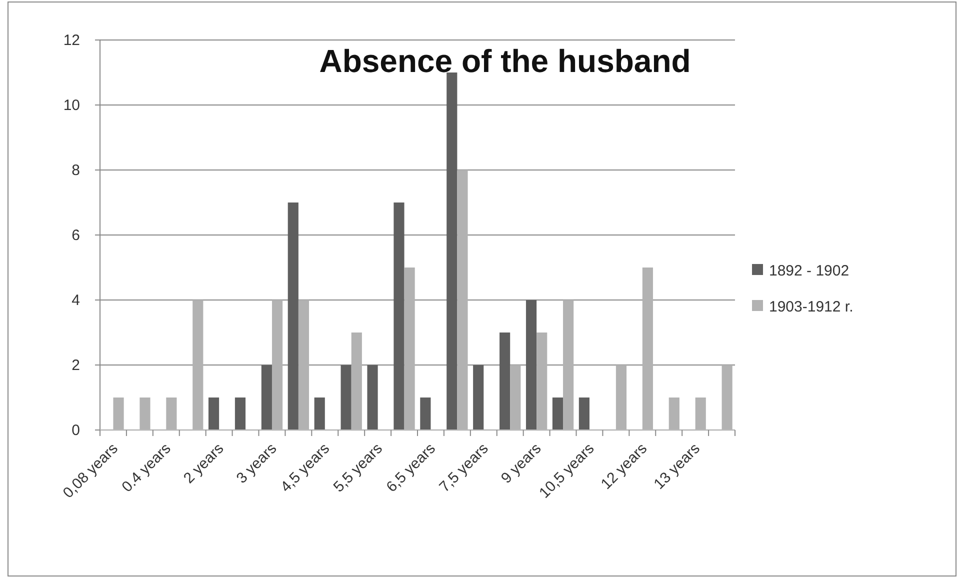  I want to click on y-tick-label: 2, so click(76, 365).